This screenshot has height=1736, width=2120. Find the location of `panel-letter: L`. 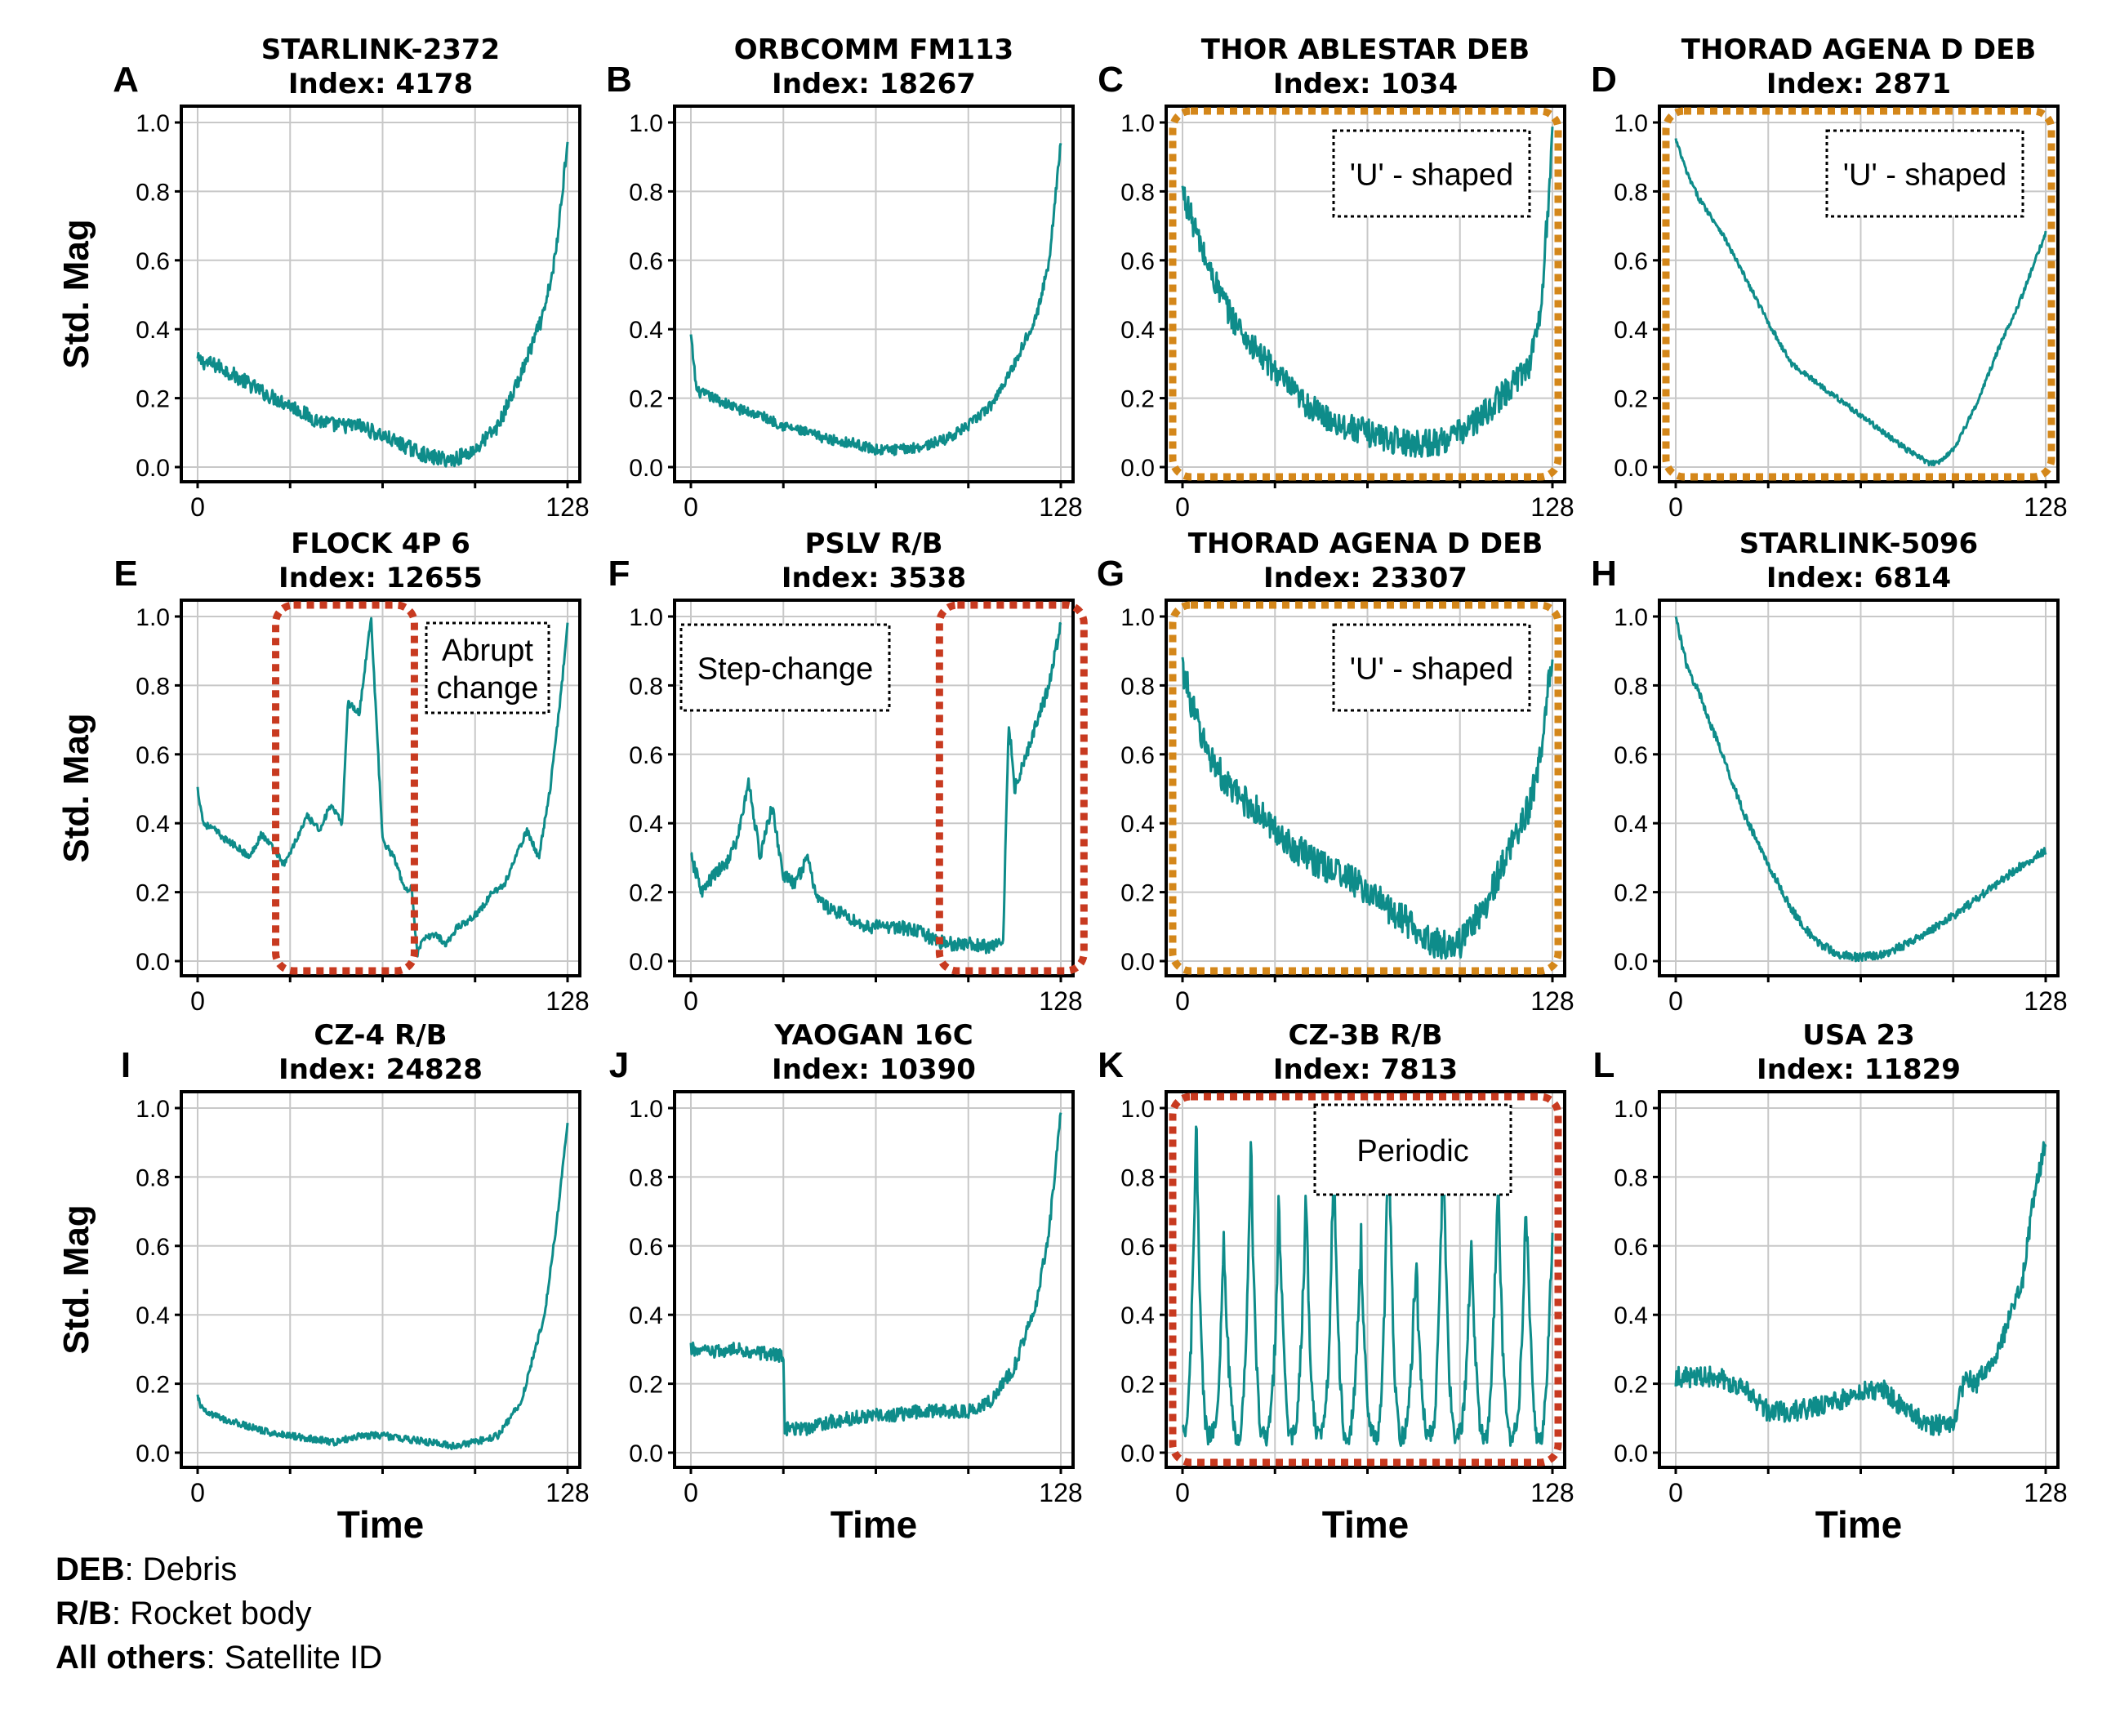

panel-letter: L is located at coordinates (1604, 1065).